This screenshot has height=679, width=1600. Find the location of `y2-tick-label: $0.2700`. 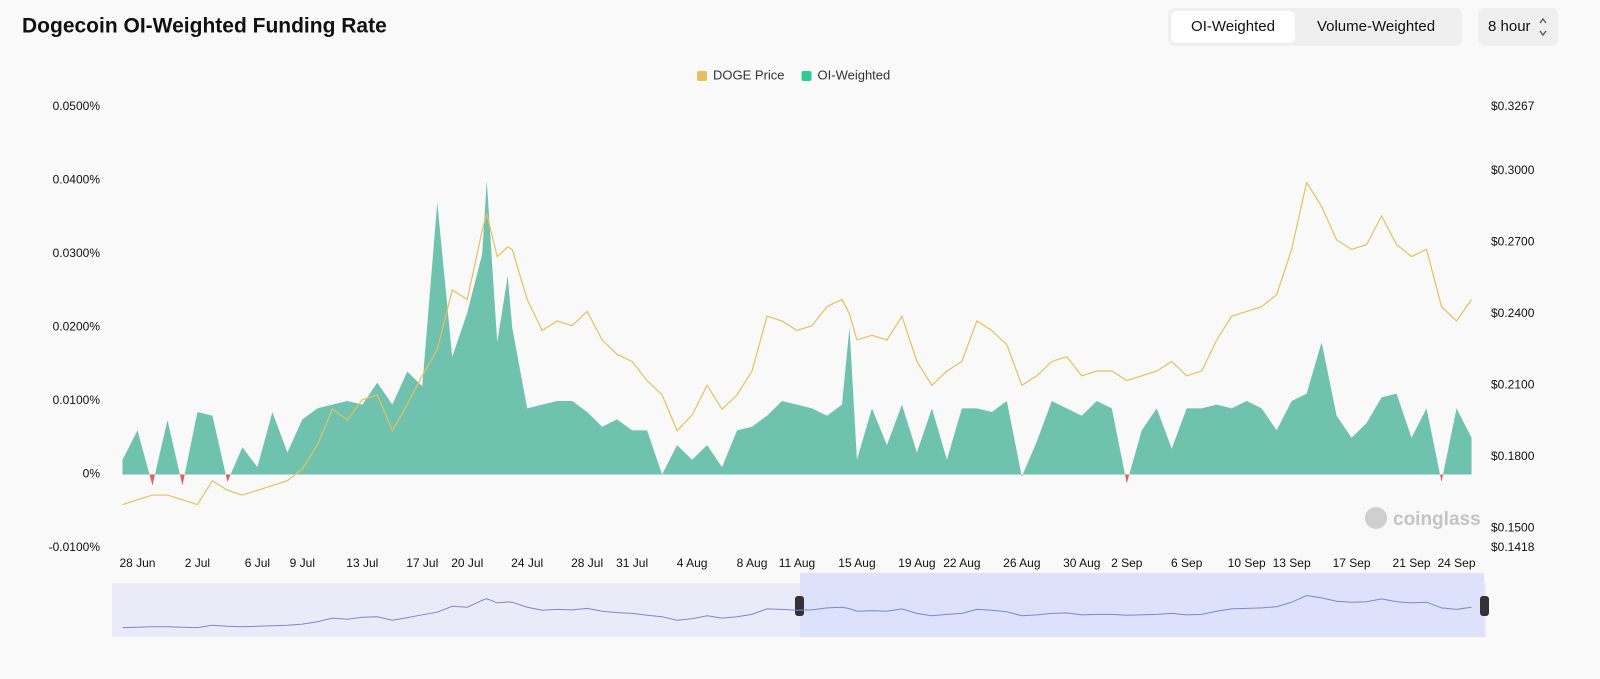

y2-tick-label: $0.2700 is located at coordinates (1513, 241).